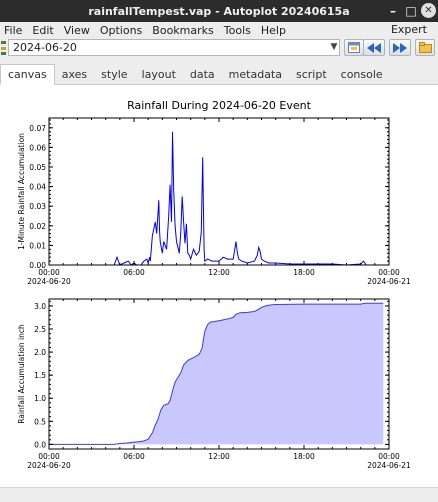 This screenshot has width=438, height=502. I want to click on minimize-icon: –, so click(393, 11).